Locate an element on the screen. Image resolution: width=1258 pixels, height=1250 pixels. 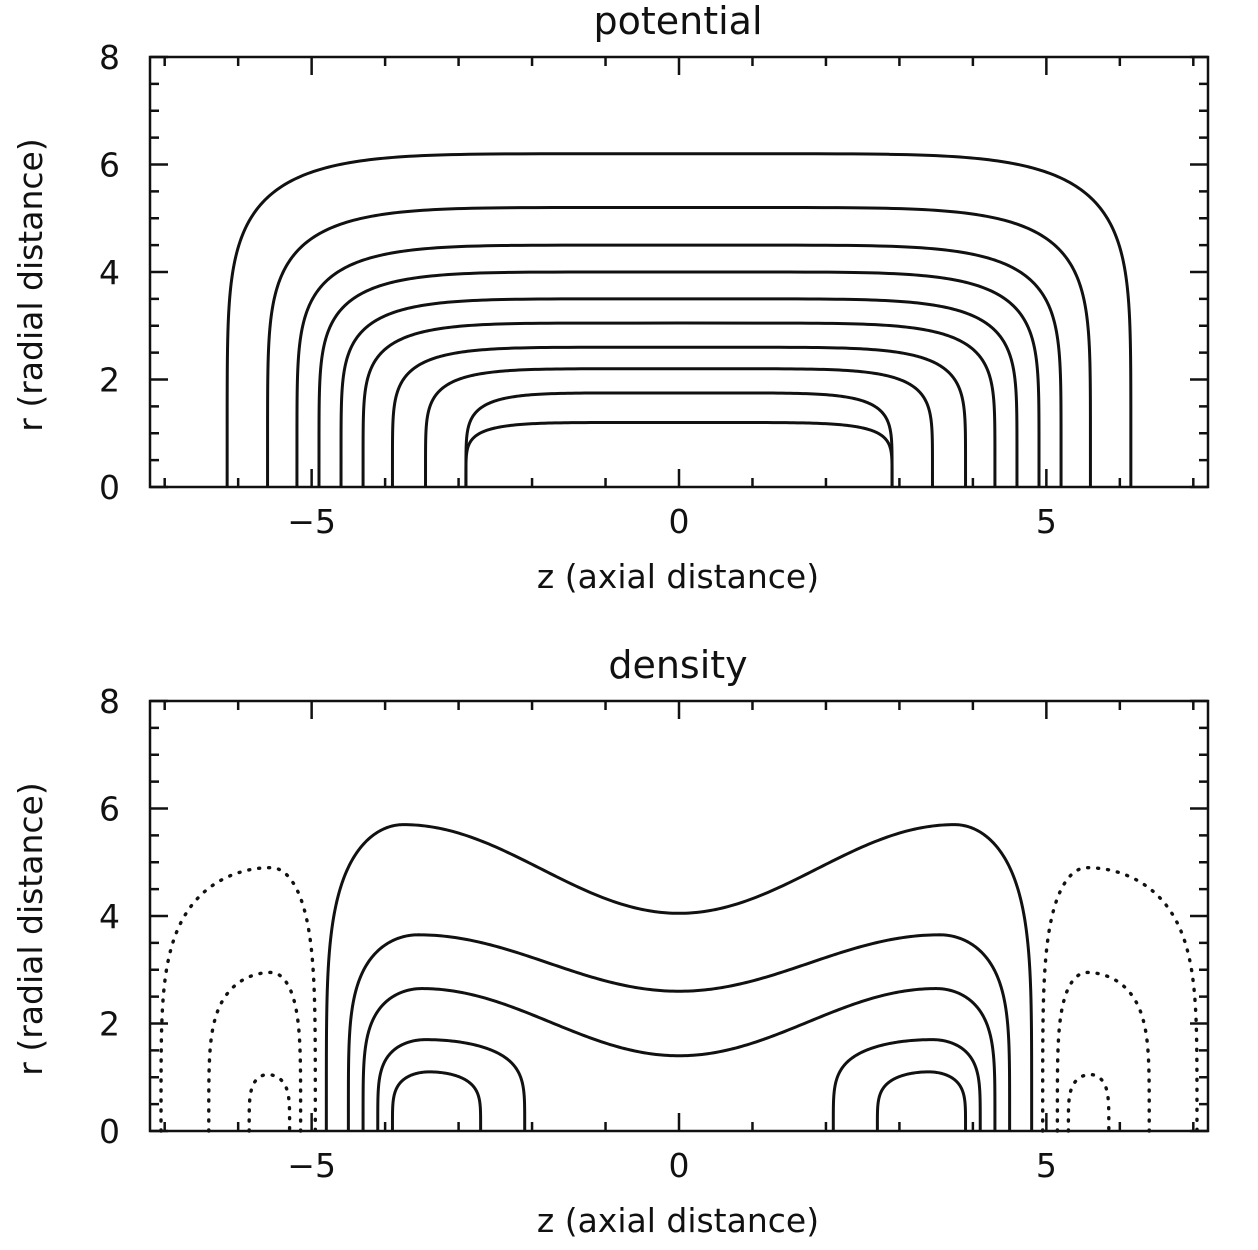
chart-title: density is located at coordinates (677, 665).